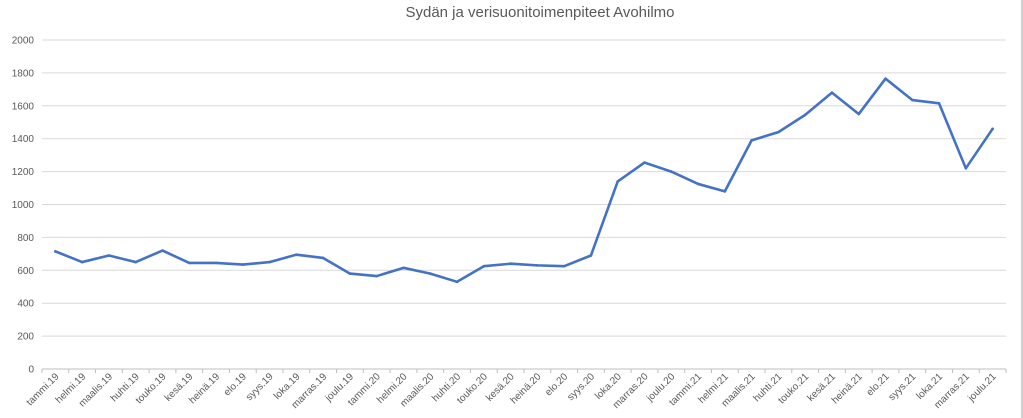 The height and width of the screenshot is (418, 1023). Describe the element at coordinates (23, 139) in the screenshot. I see `y-tick-label: 1400` at that location.